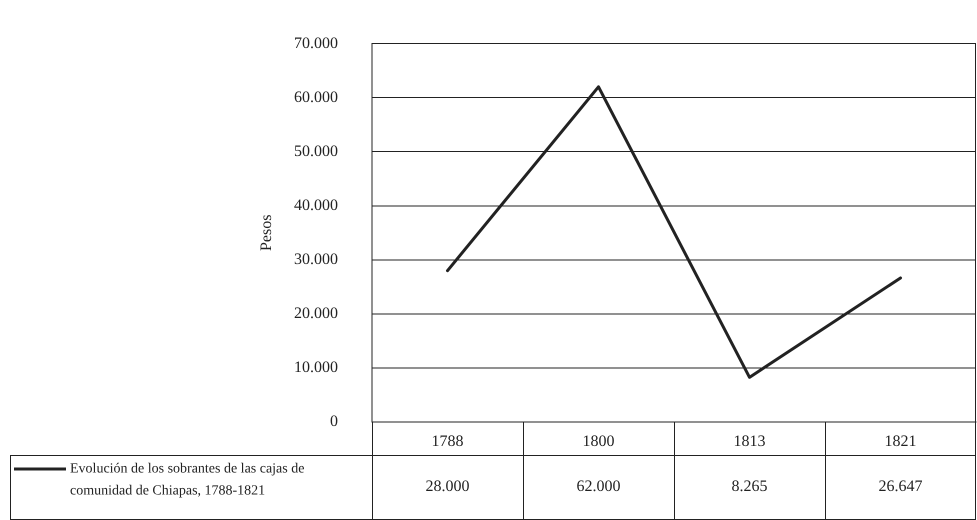 Image resolution: width=977 pixels, height=520 pixels. I want to click on y-tick-label: 70.000, so click(316, 43).